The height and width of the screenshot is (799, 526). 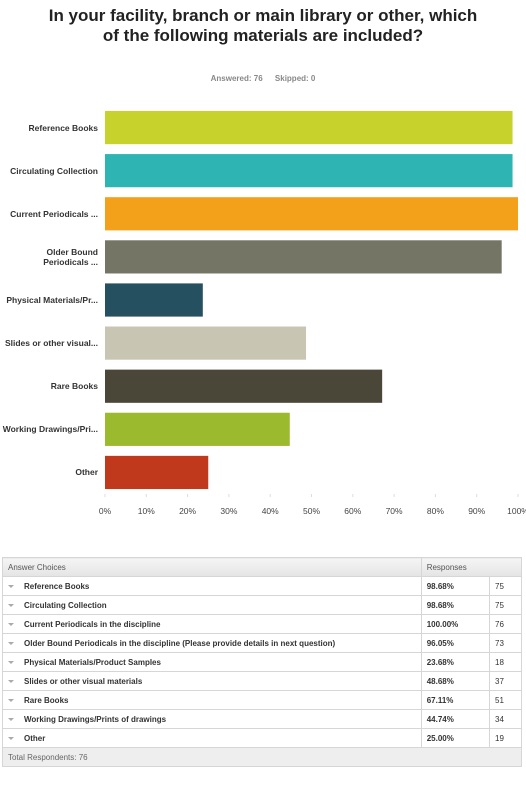 I want to click on choice-cell: Current Periodicals in the discipline, so click(x=212, y=624).